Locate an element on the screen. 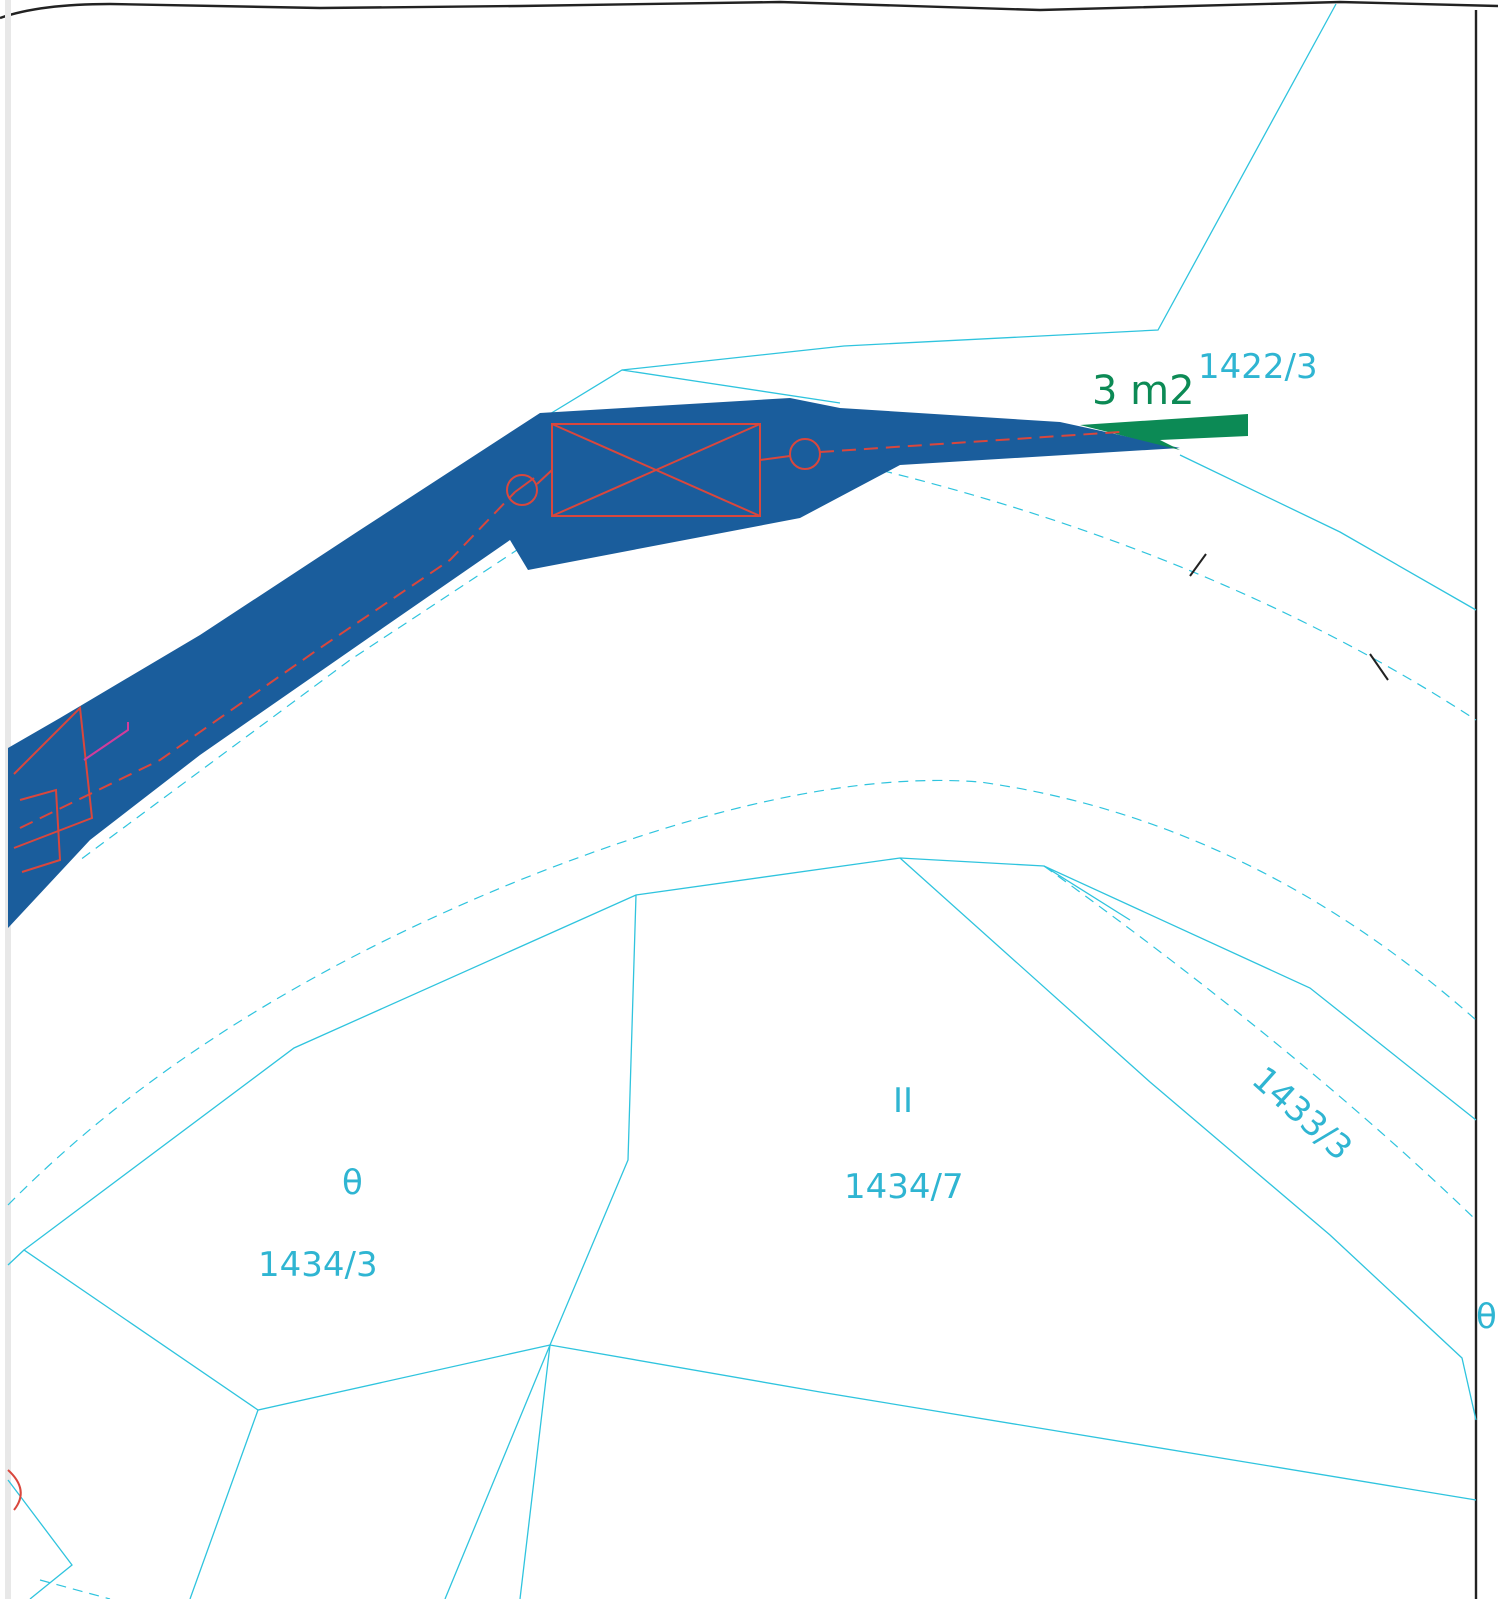  parcel-symbol-1434-7: II is located at coordinates (903, 1101).